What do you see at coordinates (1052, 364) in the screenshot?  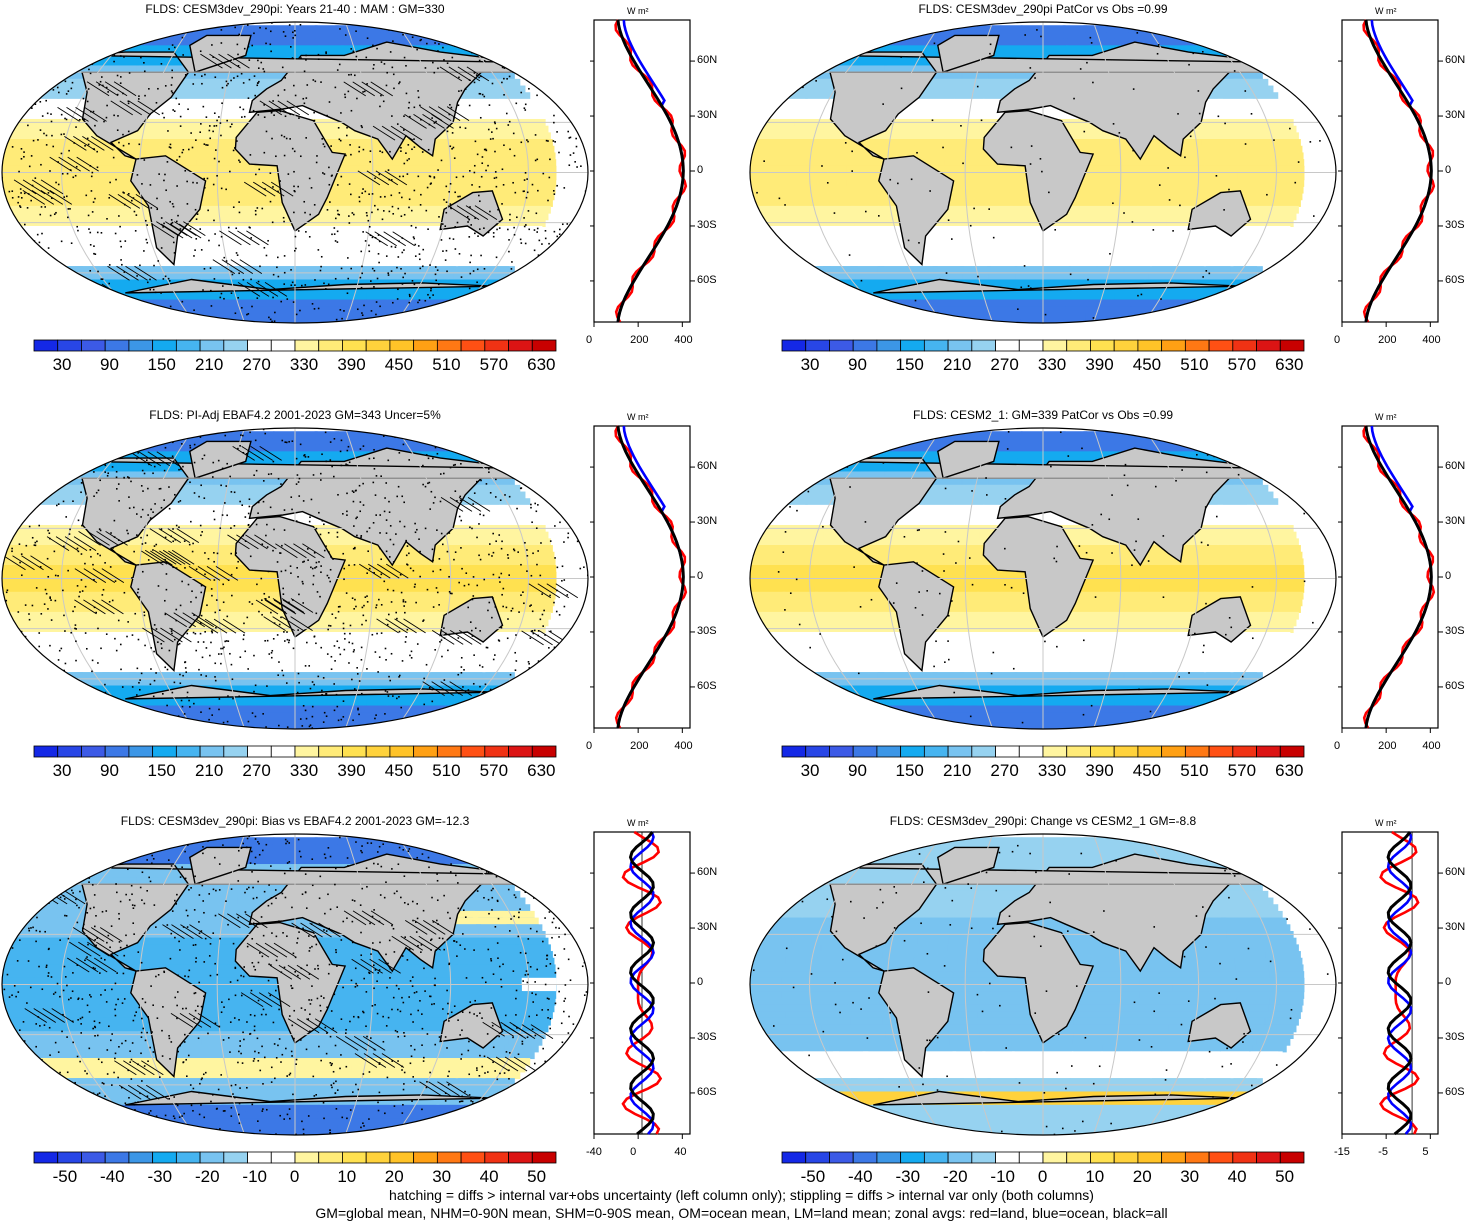 I see `colorbar-label: 330` at bounding box center [1052, 364].